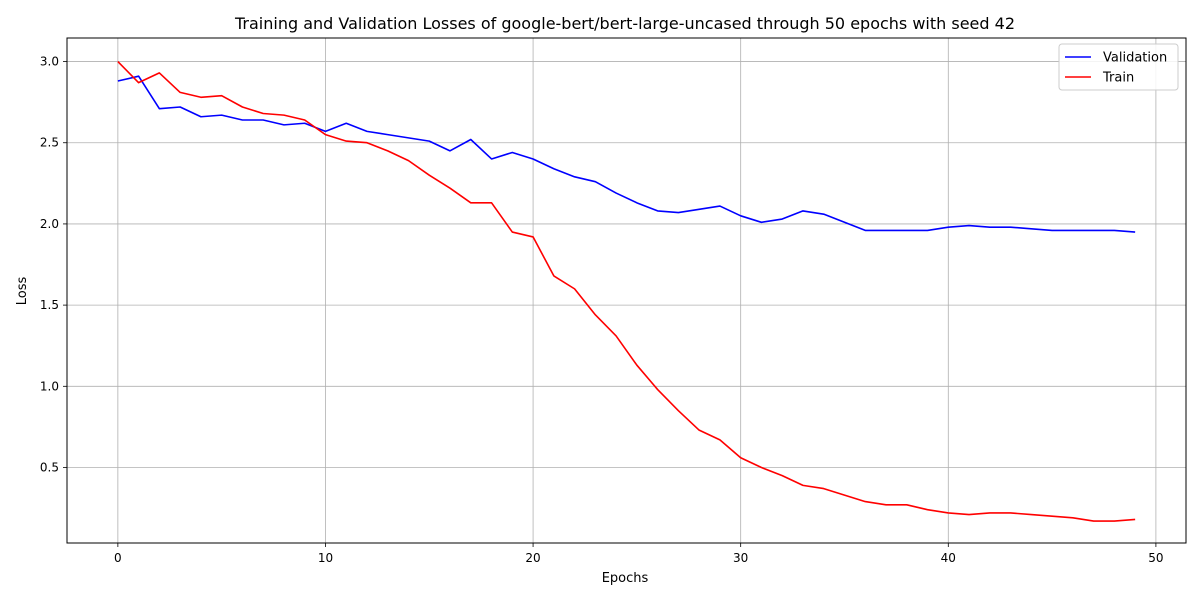 The image size is (1200, 600). What do you see at coordinates (118, 558) in the screenshot?
I see `x-tick-label: 0` at bounding box center [118, 558].